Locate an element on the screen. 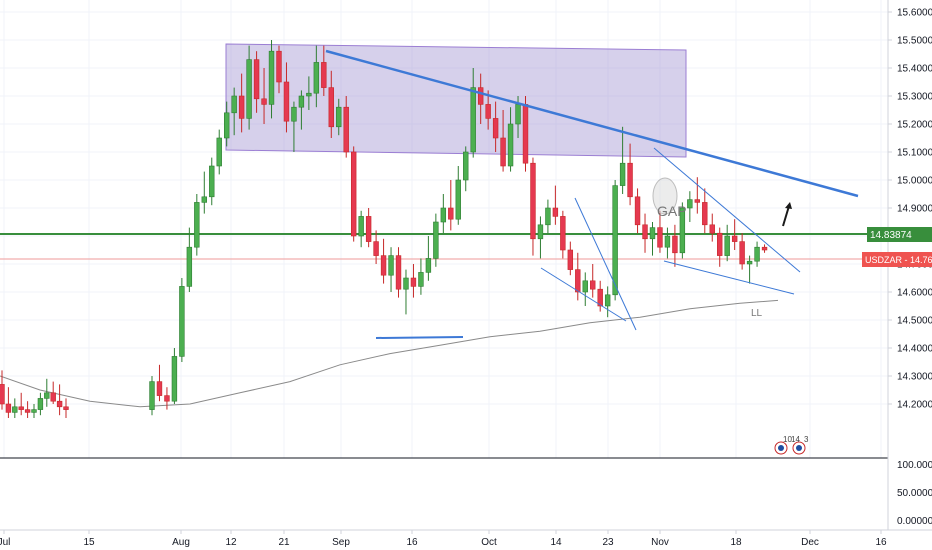 The width and height of the screenshot is (932, 550). wedge-lower is located at coordinates (729, 277).